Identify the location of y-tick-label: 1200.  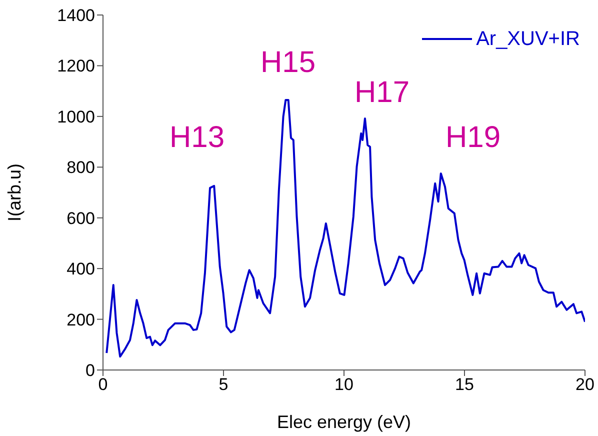
(76, 66).